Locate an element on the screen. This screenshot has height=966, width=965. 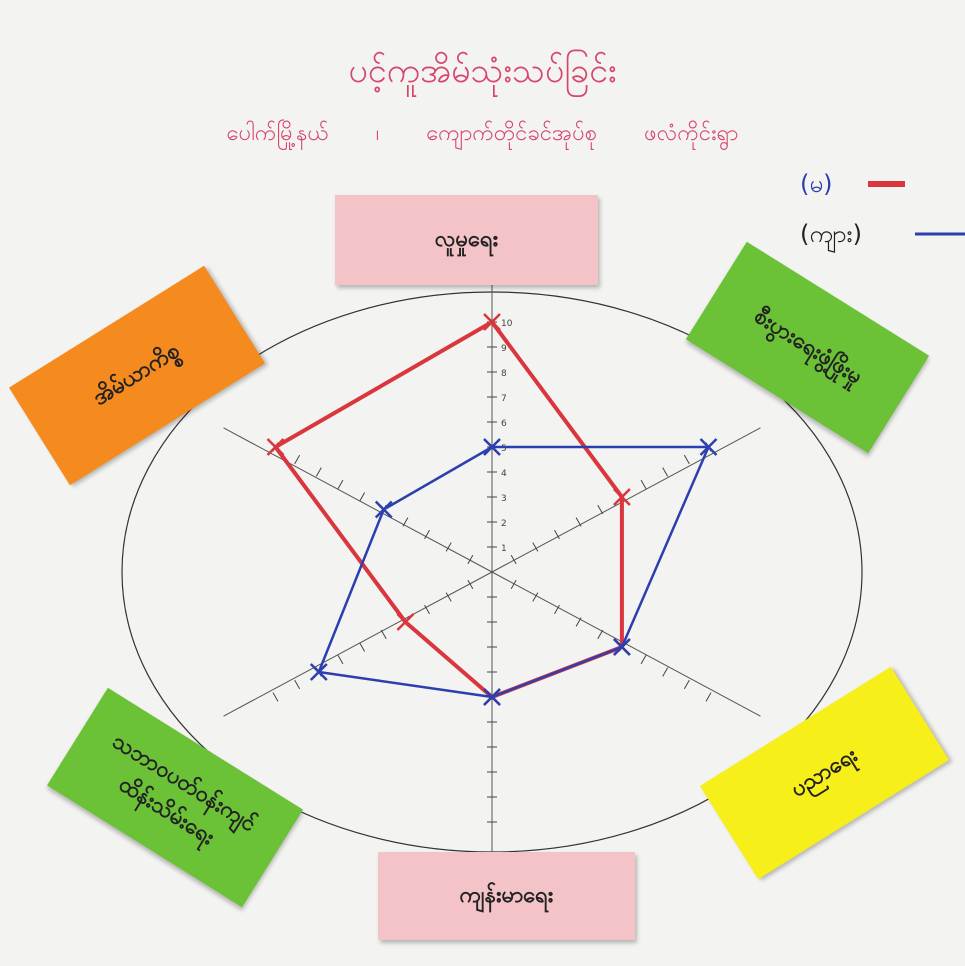
tick-label: 5 is located at coordinates (504, 449).